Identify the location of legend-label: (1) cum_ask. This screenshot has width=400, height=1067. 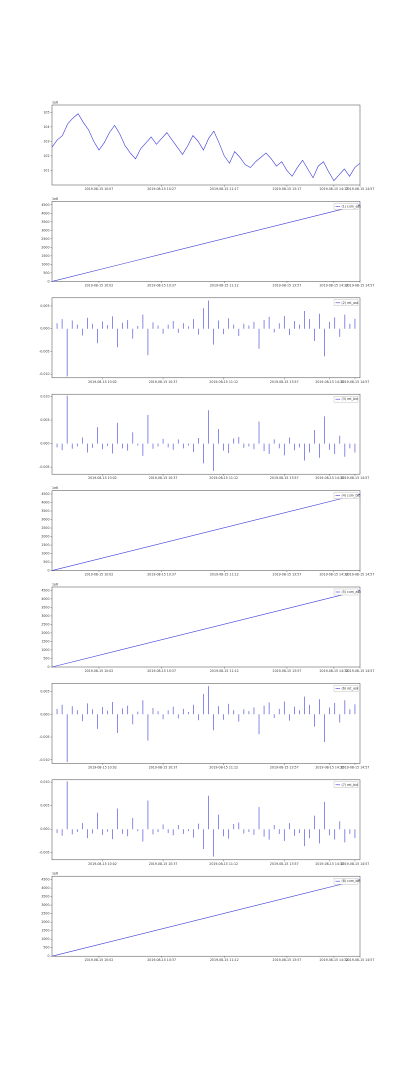
(352, 206).